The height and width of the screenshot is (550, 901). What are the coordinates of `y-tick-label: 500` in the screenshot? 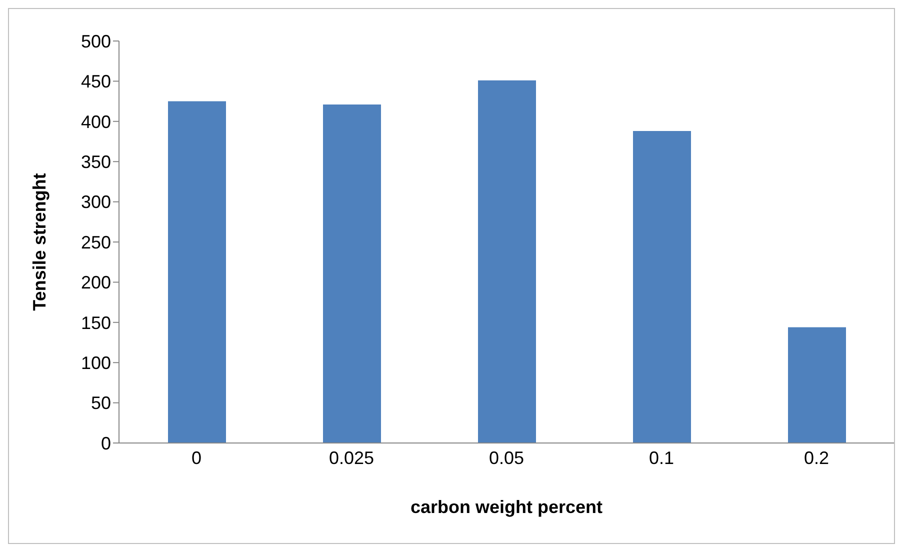 It's located at (95, 41).